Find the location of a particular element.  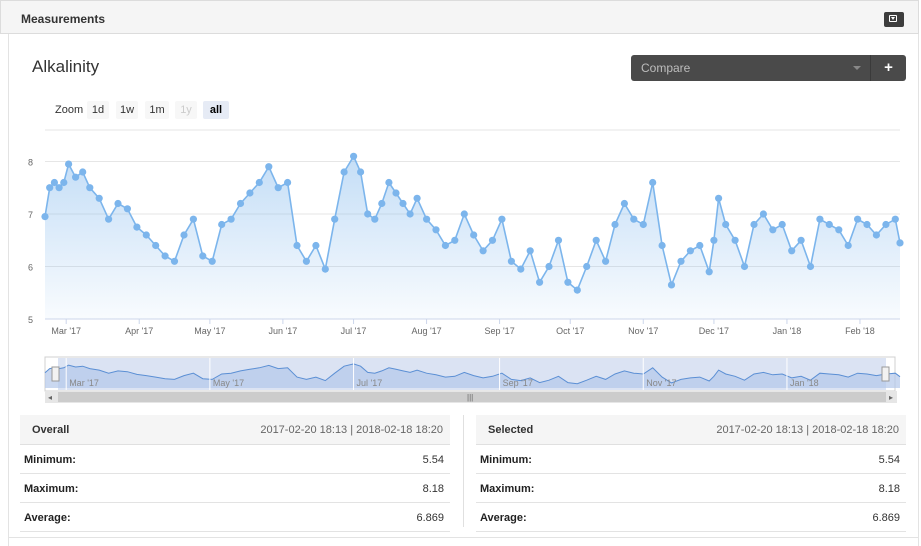

chevron-down-icon is located at coordinates (857, 68).